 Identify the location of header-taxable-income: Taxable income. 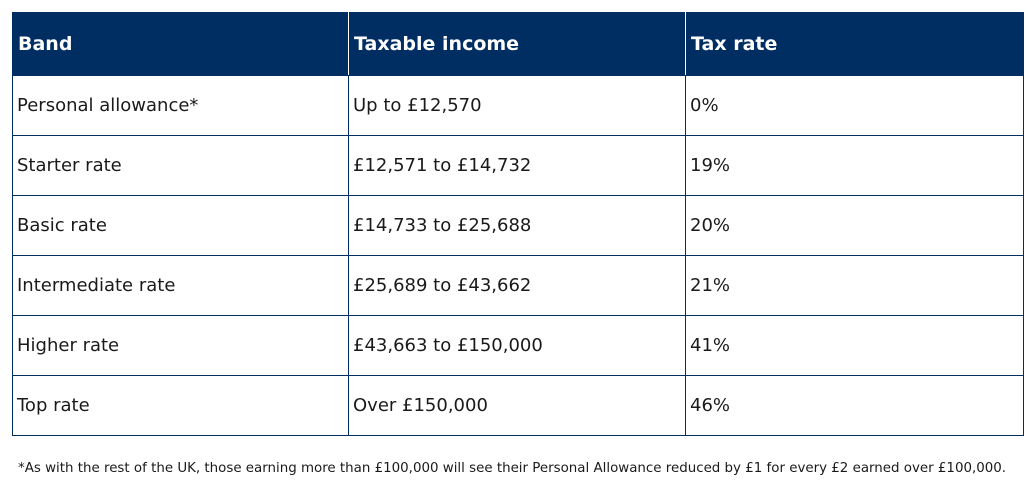
(517, 44).